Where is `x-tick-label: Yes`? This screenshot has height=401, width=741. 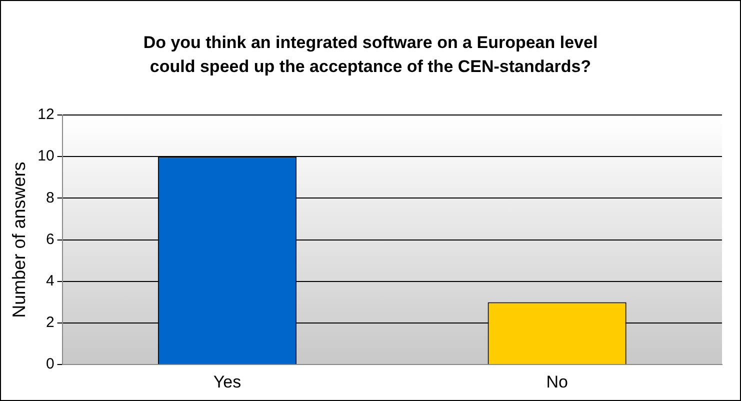
x-tick-label: Yes is located at coordinates (227, 382).